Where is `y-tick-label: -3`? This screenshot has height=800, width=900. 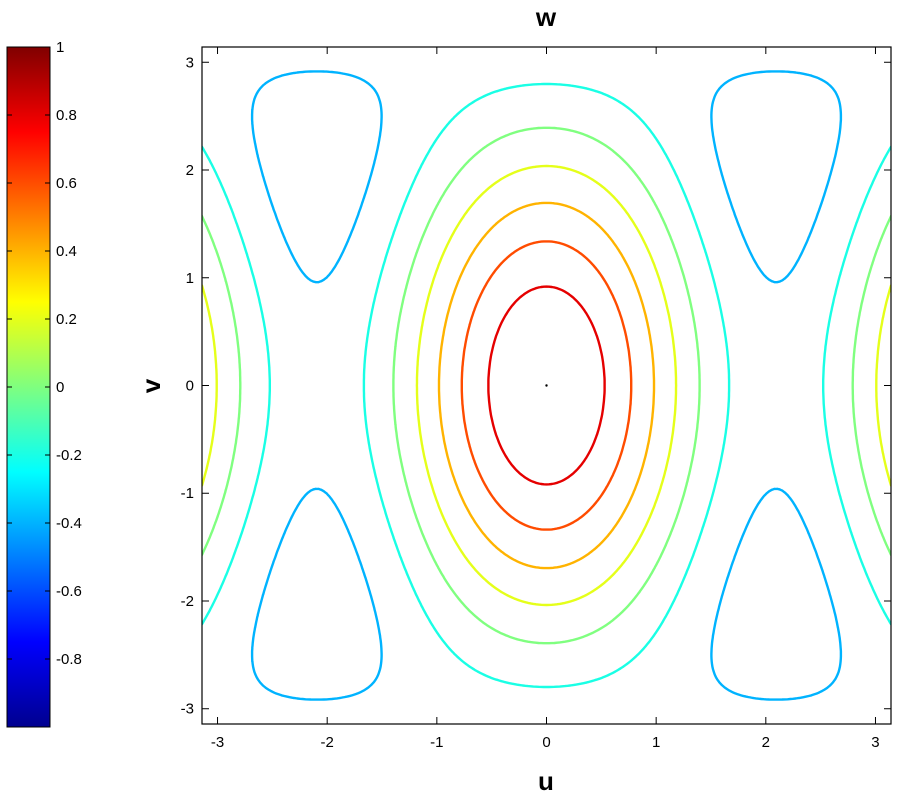 y-tick-label: -3 is located at coordinates (187, 709).